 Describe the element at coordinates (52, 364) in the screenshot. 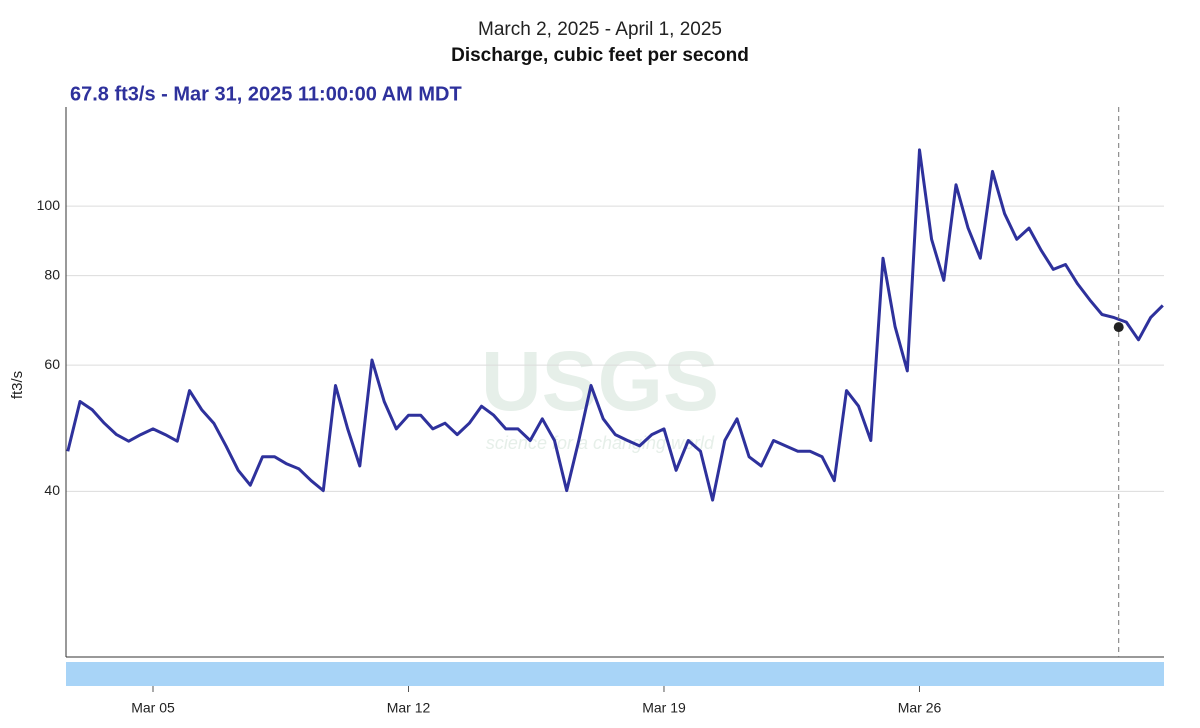

I see `y-tick-label: 60` at that location.